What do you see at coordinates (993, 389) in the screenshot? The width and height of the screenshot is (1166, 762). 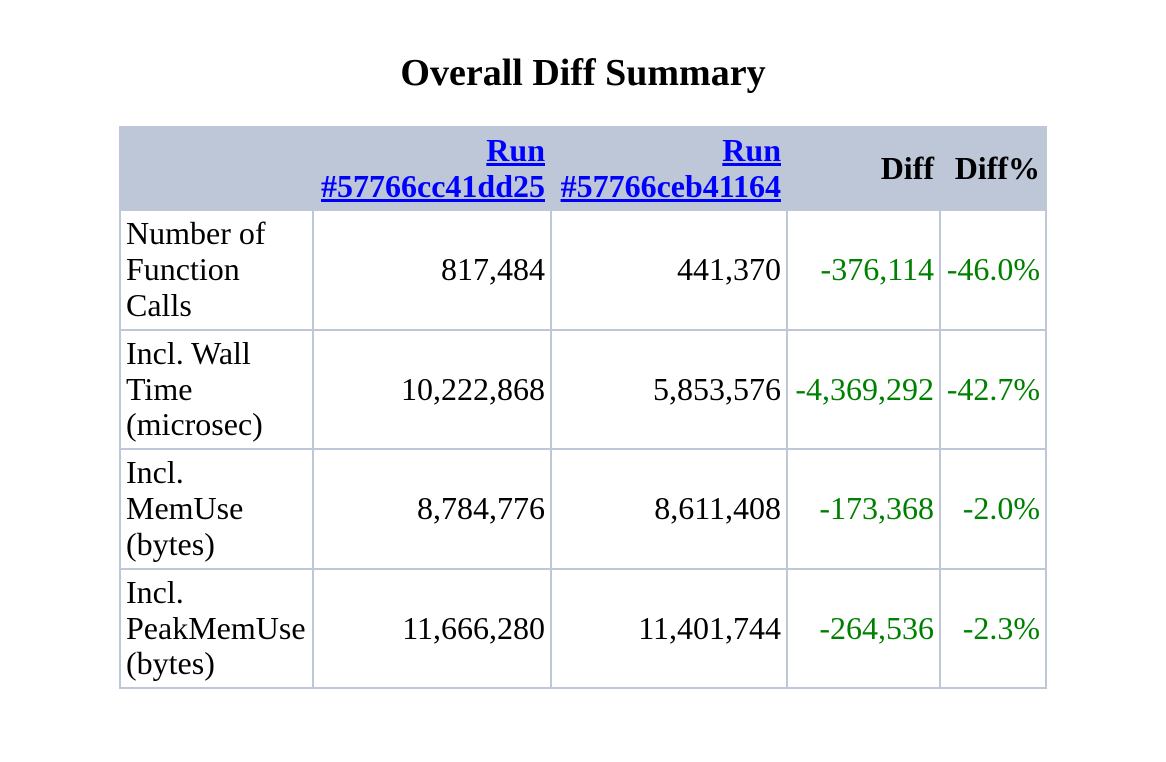 I see `diff-pct-value: -42.7%` at bounding box center [993, 389].